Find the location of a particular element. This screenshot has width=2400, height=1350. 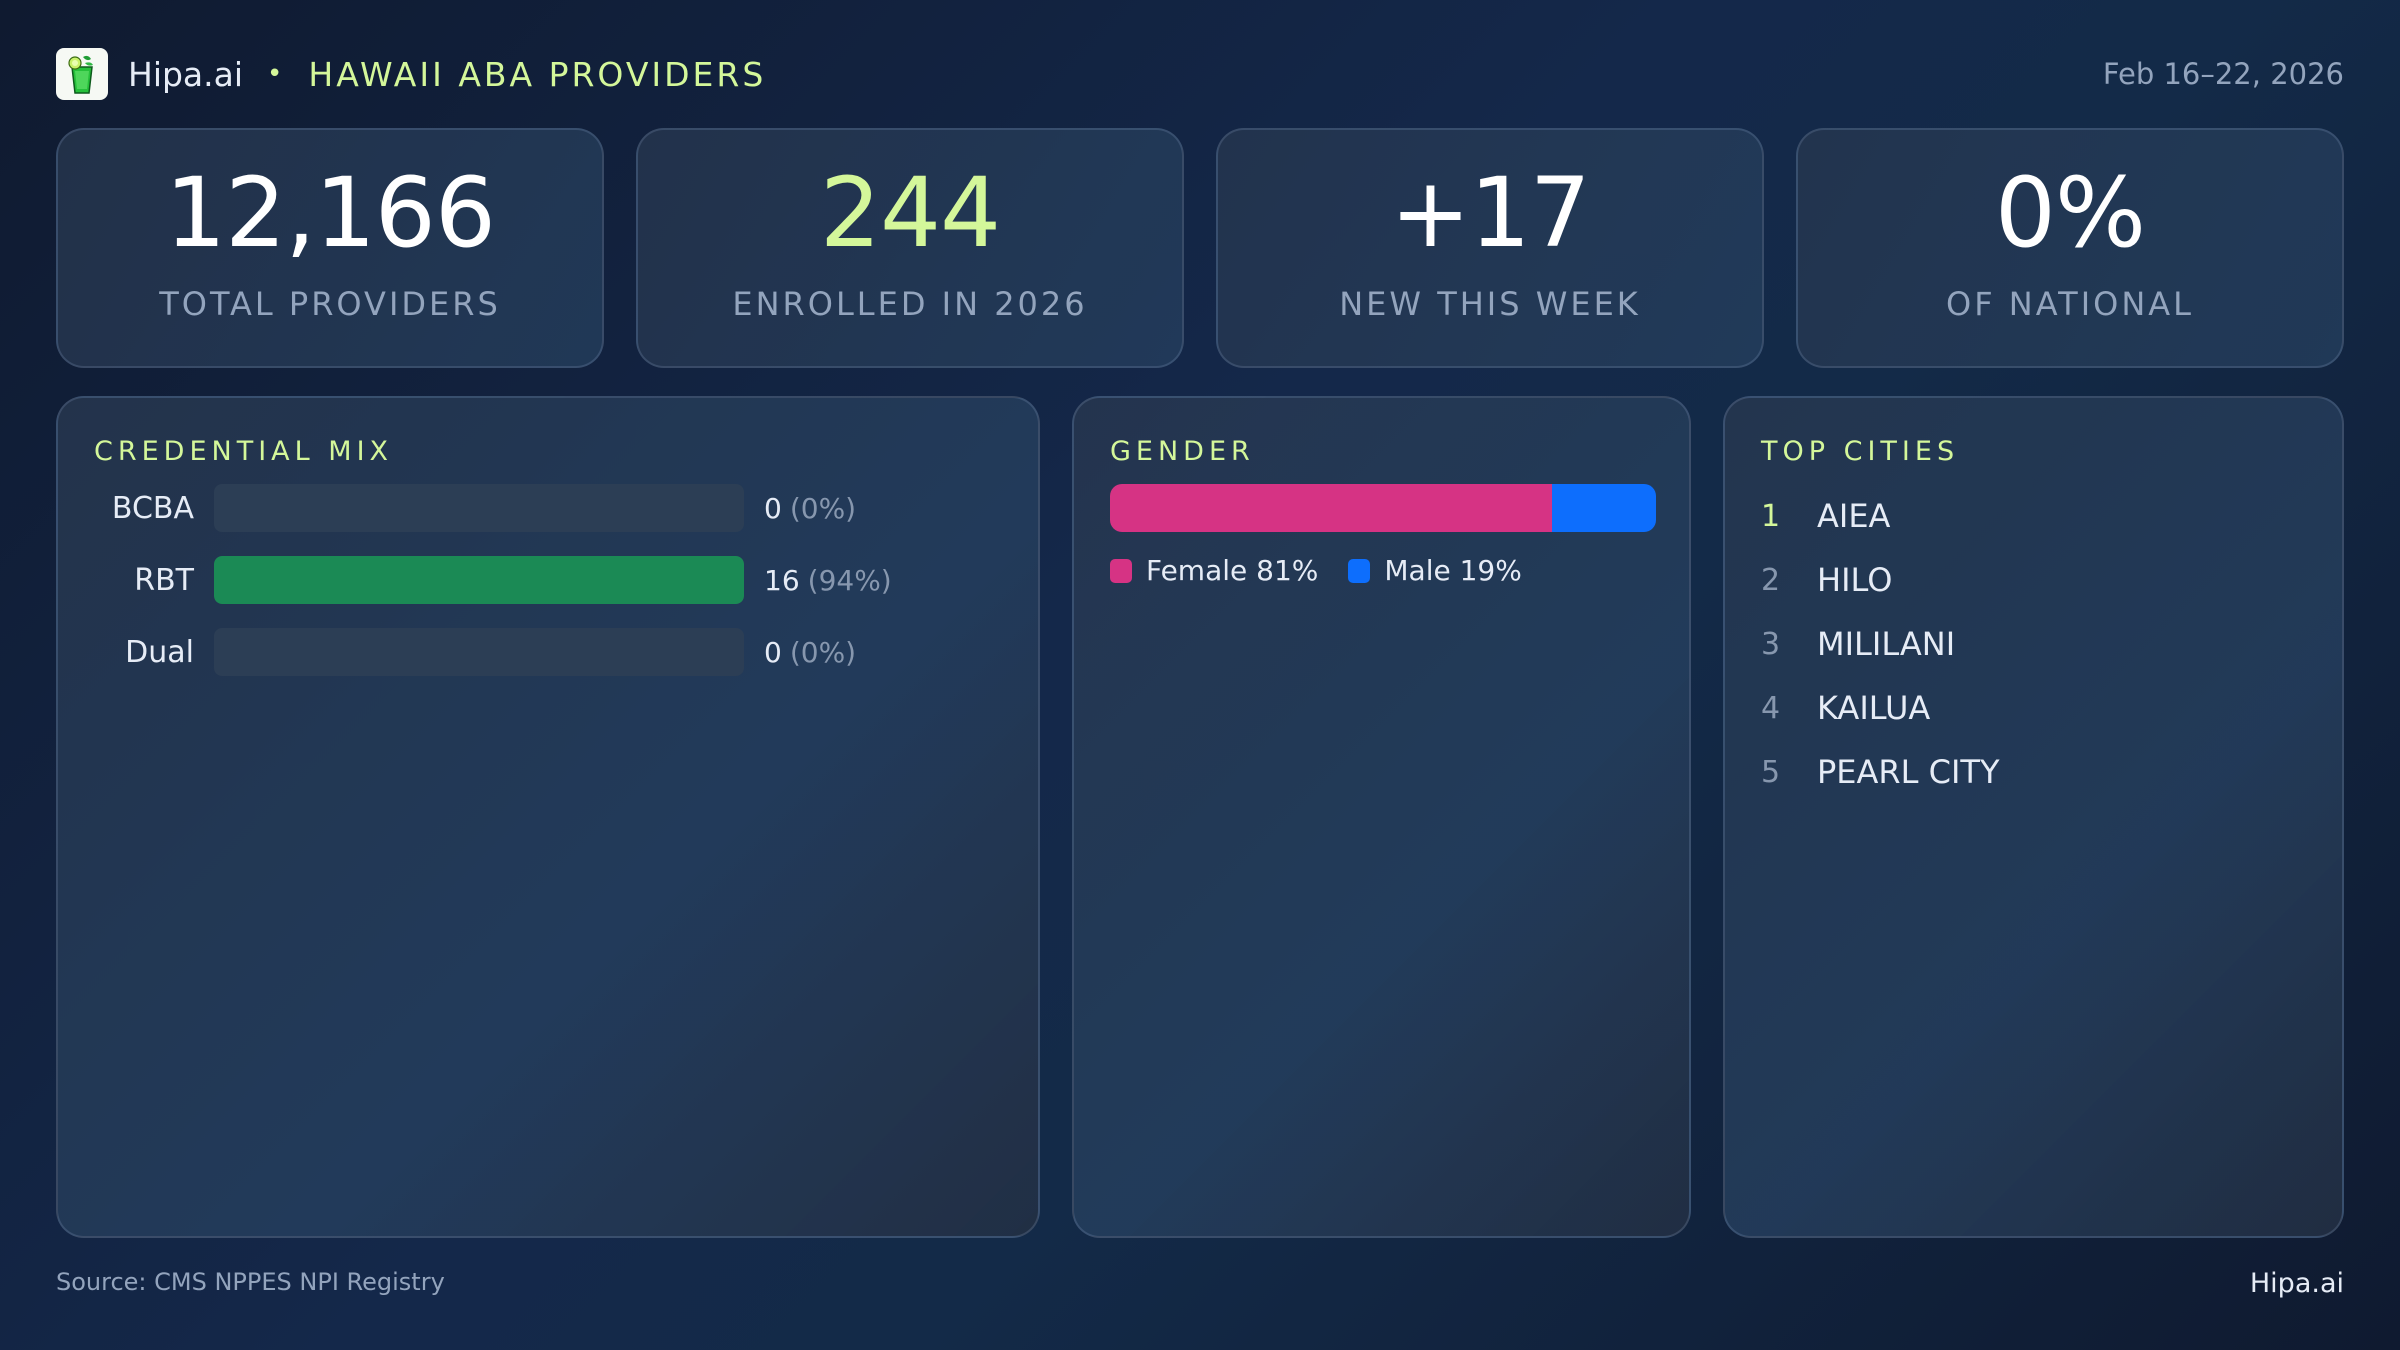

city-name: KAILUA is located at coordinates (1874, 708).